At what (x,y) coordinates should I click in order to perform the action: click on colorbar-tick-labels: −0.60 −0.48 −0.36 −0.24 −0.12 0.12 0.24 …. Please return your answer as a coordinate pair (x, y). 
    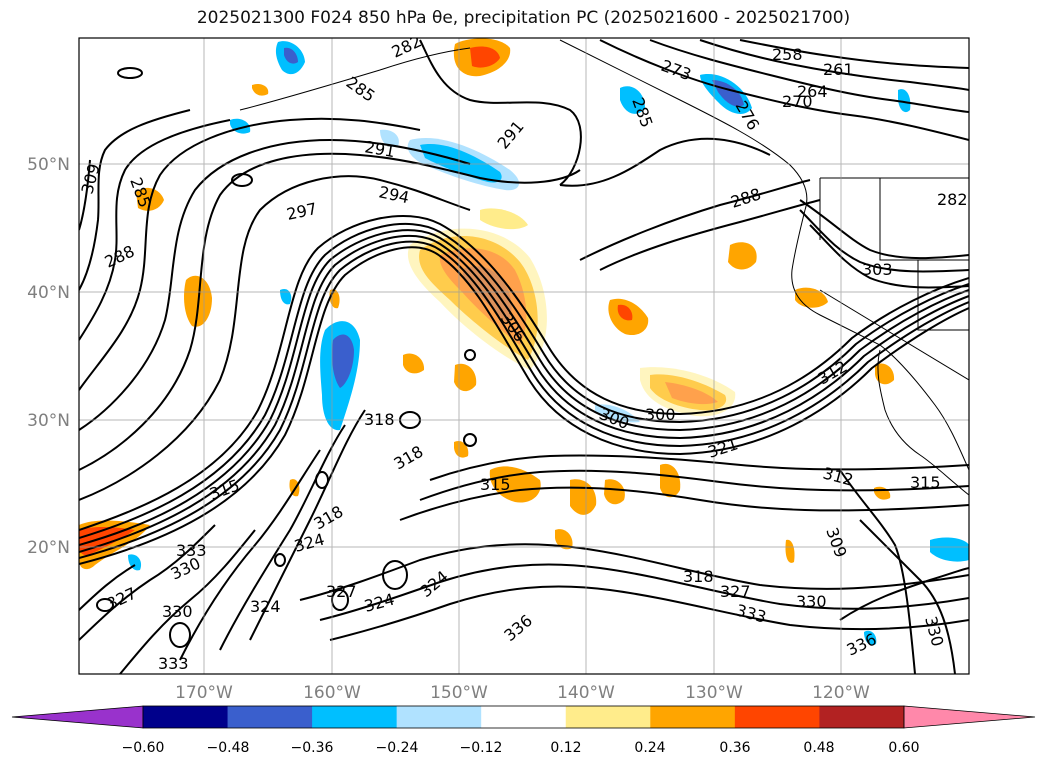
    Looking at the image, I should click on (521, 748).